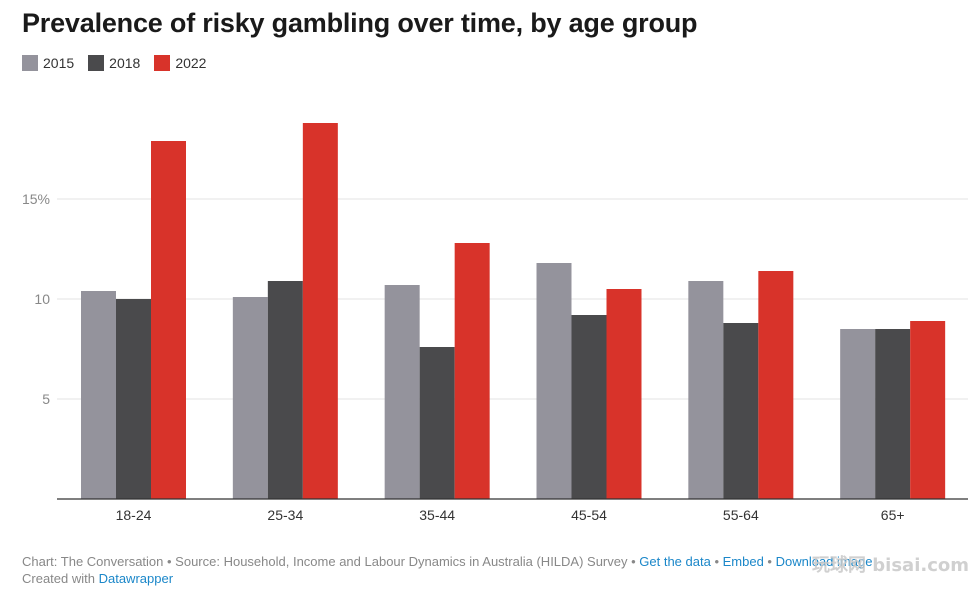  I want to click on legend: 2015 2018 2022, so click(114, 63).